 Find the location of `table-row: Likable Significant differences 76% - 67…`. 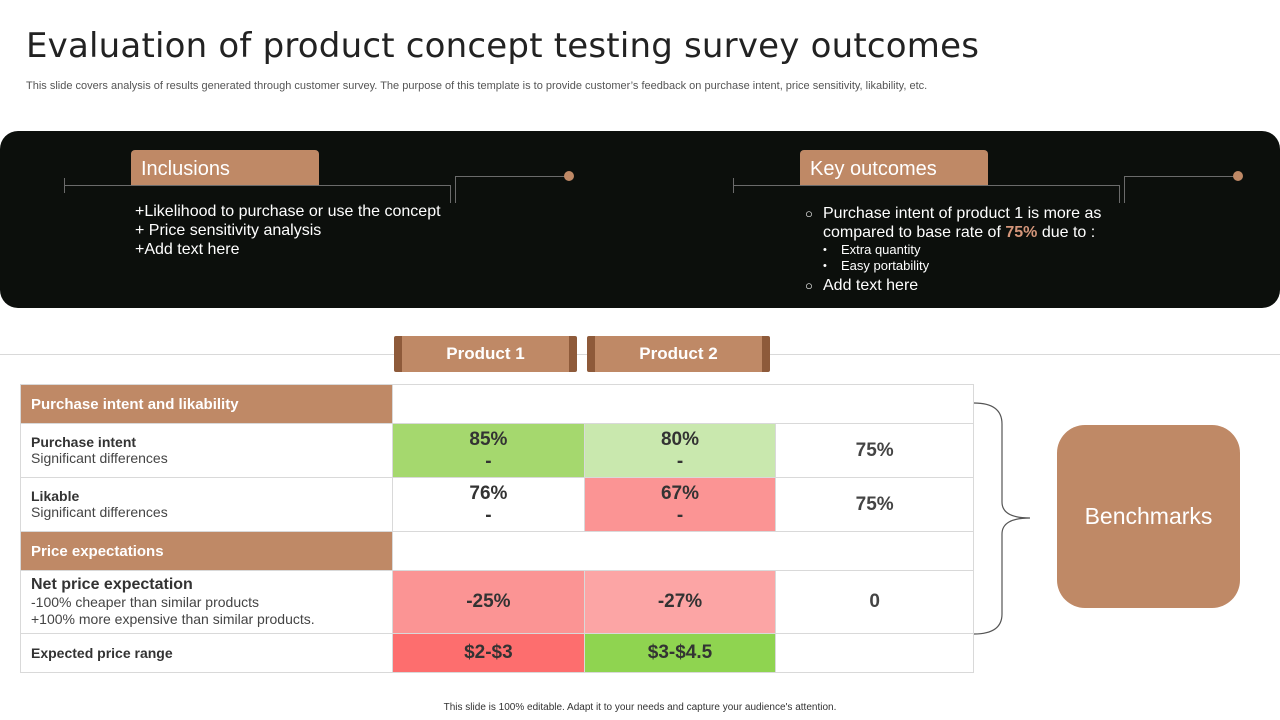

table-row: Likable Significant differences 76% - 67… is located at coordinates (496, 504).